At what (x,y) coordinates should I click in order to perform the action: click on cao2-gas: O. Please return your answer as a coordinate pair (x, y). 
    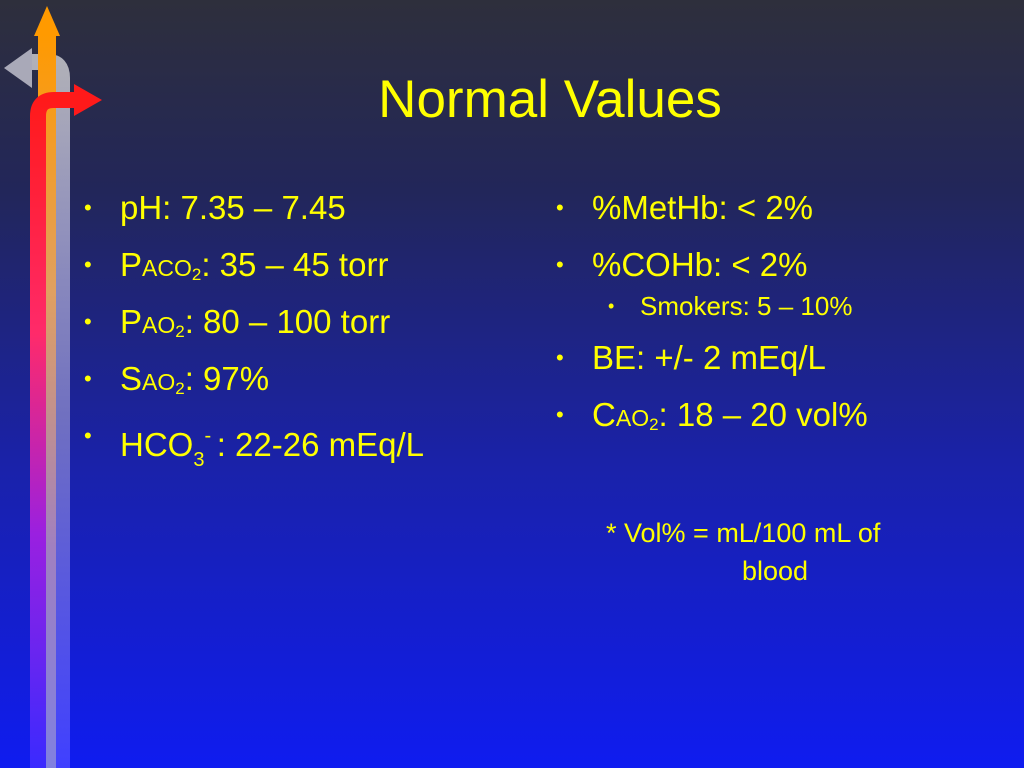
    Looking at the image, I should click on (640, 418).